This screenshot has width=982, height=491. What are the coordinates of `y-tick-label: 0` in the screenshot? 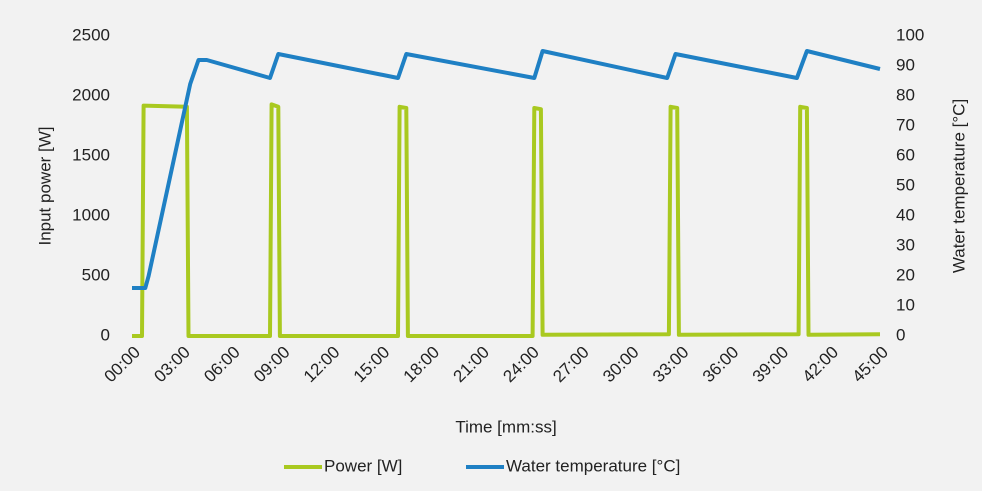 It's located at (105, 334).